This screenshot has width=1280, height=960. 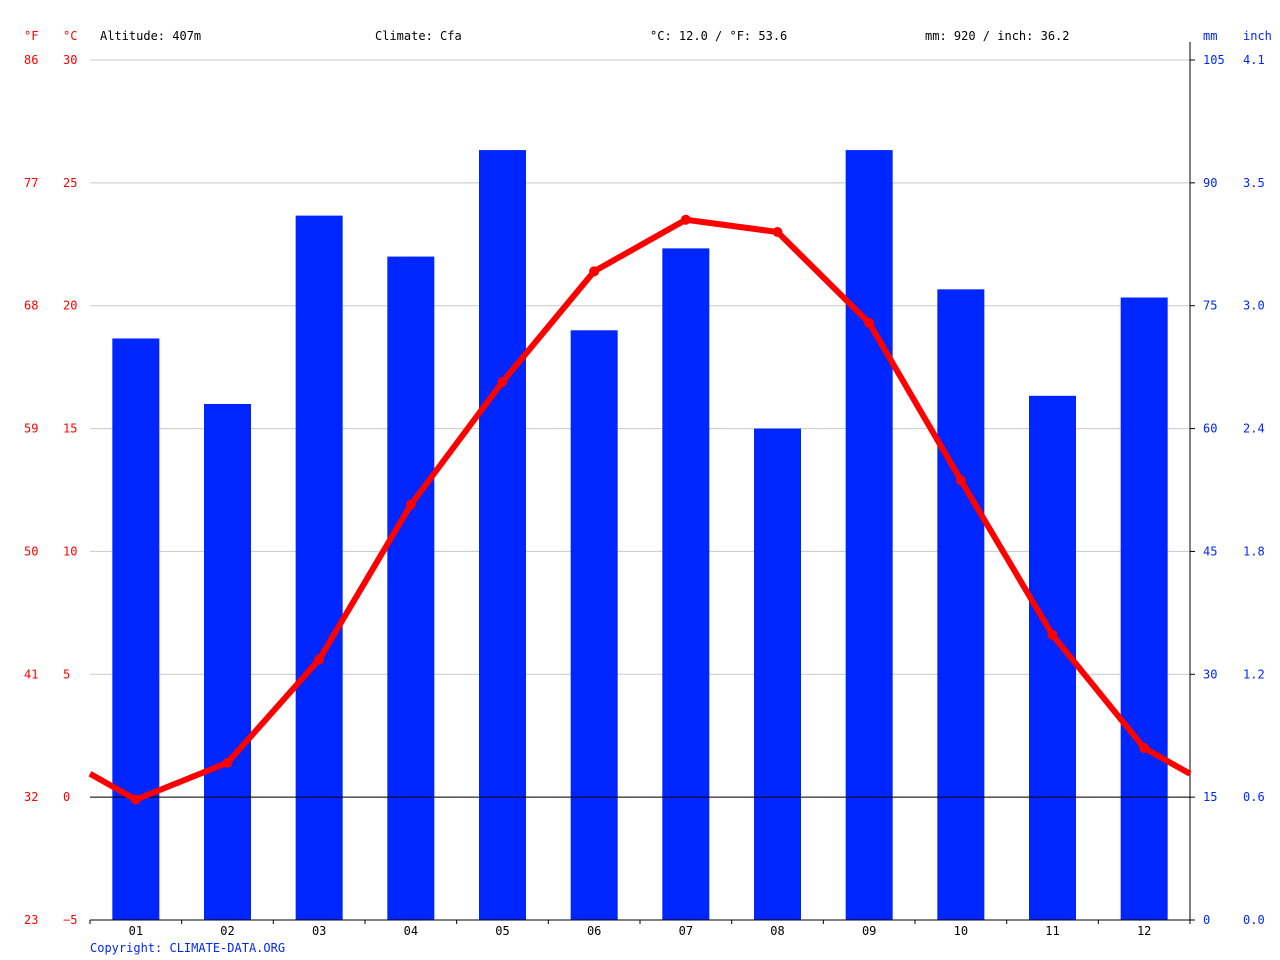 I want to click on inch-tick-label: 2.4, so click(x=1254, y=429).